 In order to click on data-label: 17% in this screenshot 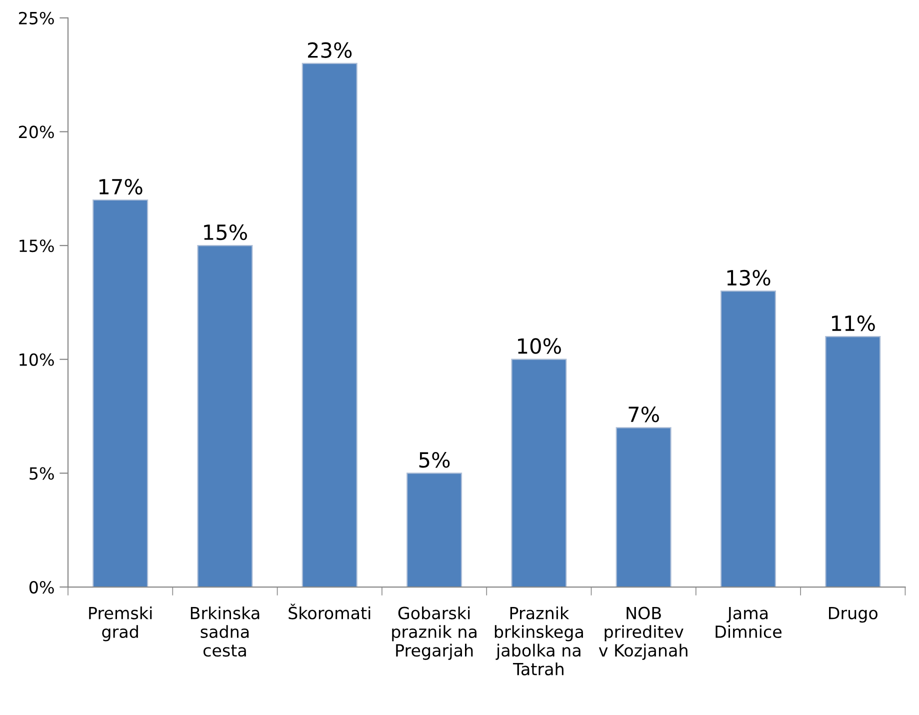, I will do `click(120, 186)`.